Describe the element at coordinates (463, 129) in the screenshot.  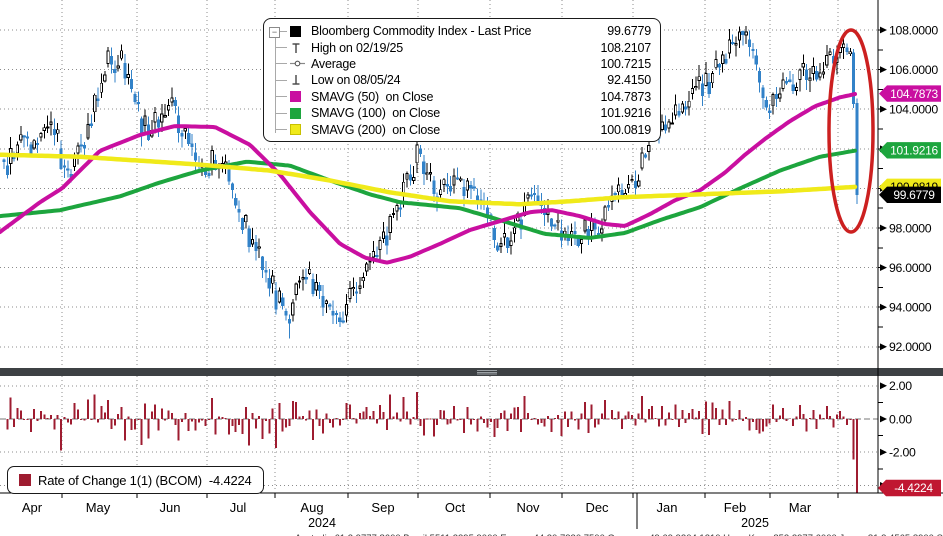
I see `legend-item: SMAVG (200) on Close 100.0819` at that location.